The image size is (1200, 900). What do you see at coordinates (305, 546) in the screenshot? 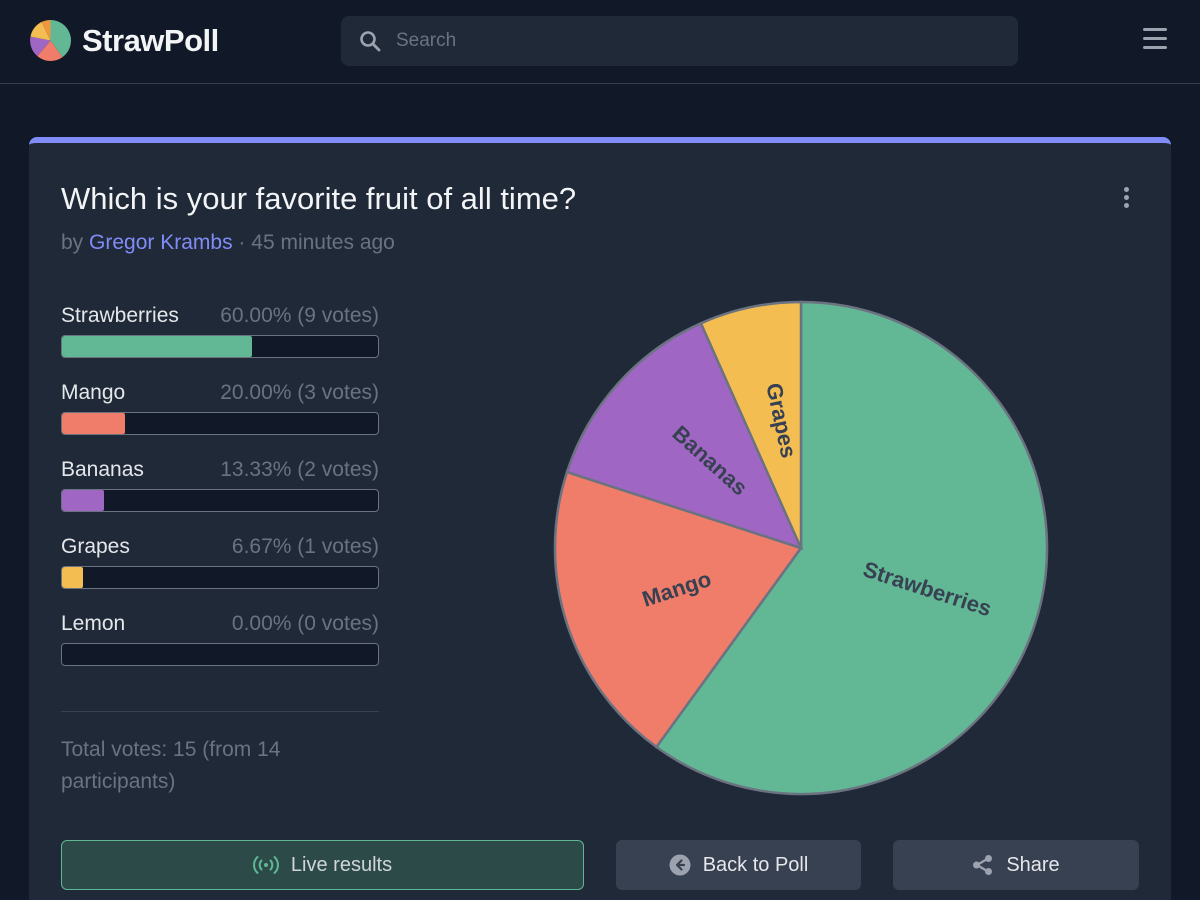
I see `option-value: 6.67% (1 votes)` at bounding box center [305, 546].